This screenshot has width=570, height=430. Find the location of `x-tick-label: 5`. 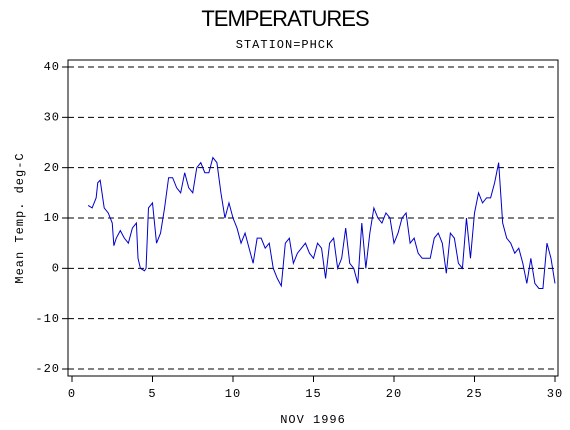

x-tick-label: 5 is located at coordinates (152, 394).